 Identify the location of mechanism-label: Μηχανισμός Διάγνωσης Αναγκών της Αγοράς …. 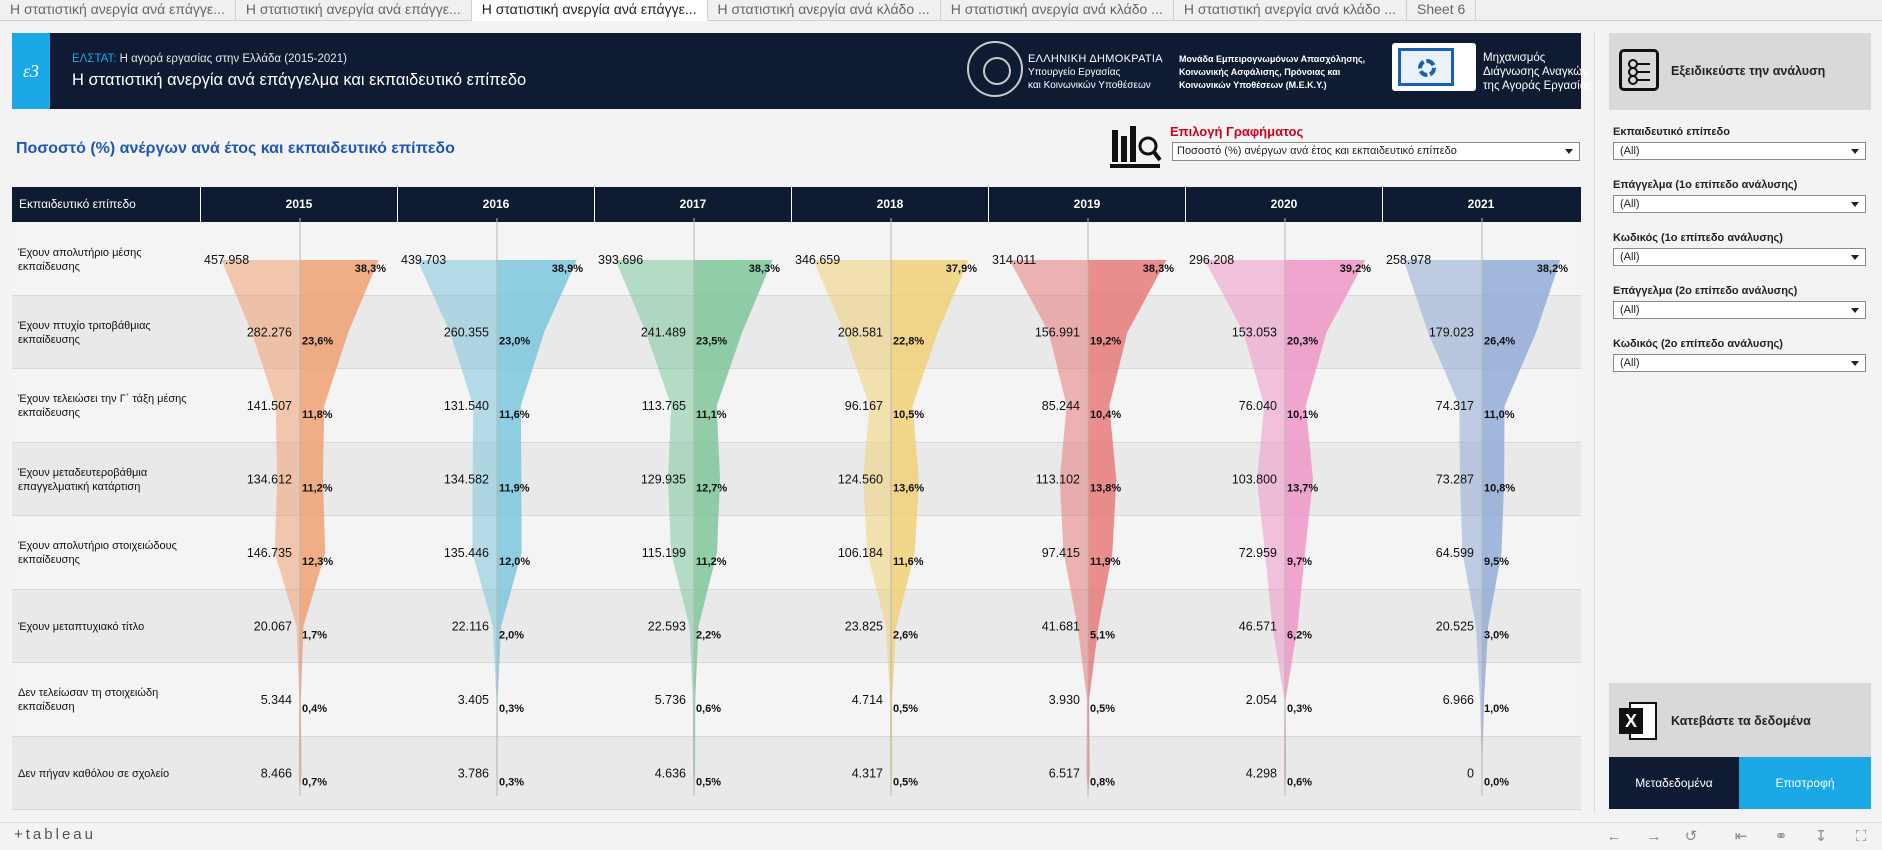
(1537, 72).